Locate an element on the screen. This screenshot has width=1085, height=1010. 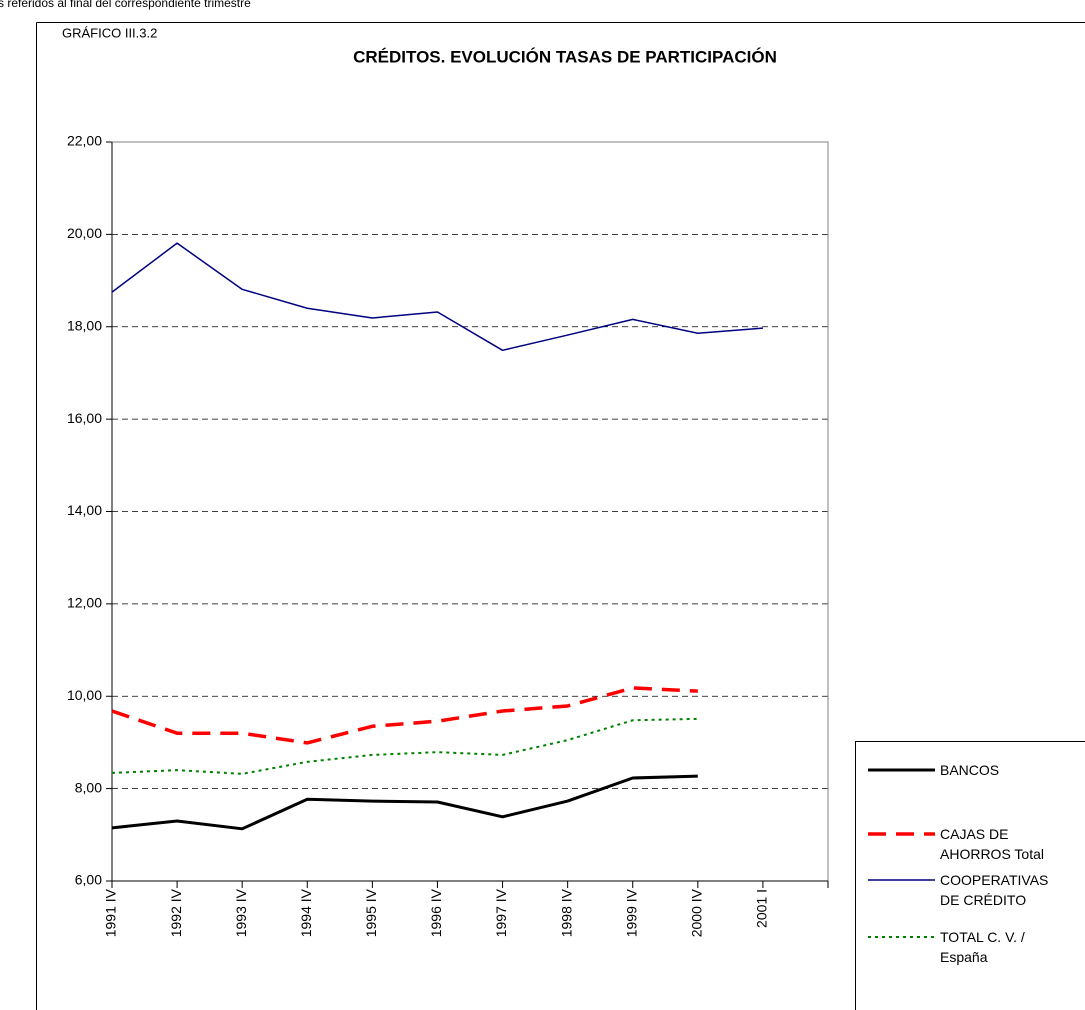
x-tick-label: 1993 IV is located at coordinates (241, 912).